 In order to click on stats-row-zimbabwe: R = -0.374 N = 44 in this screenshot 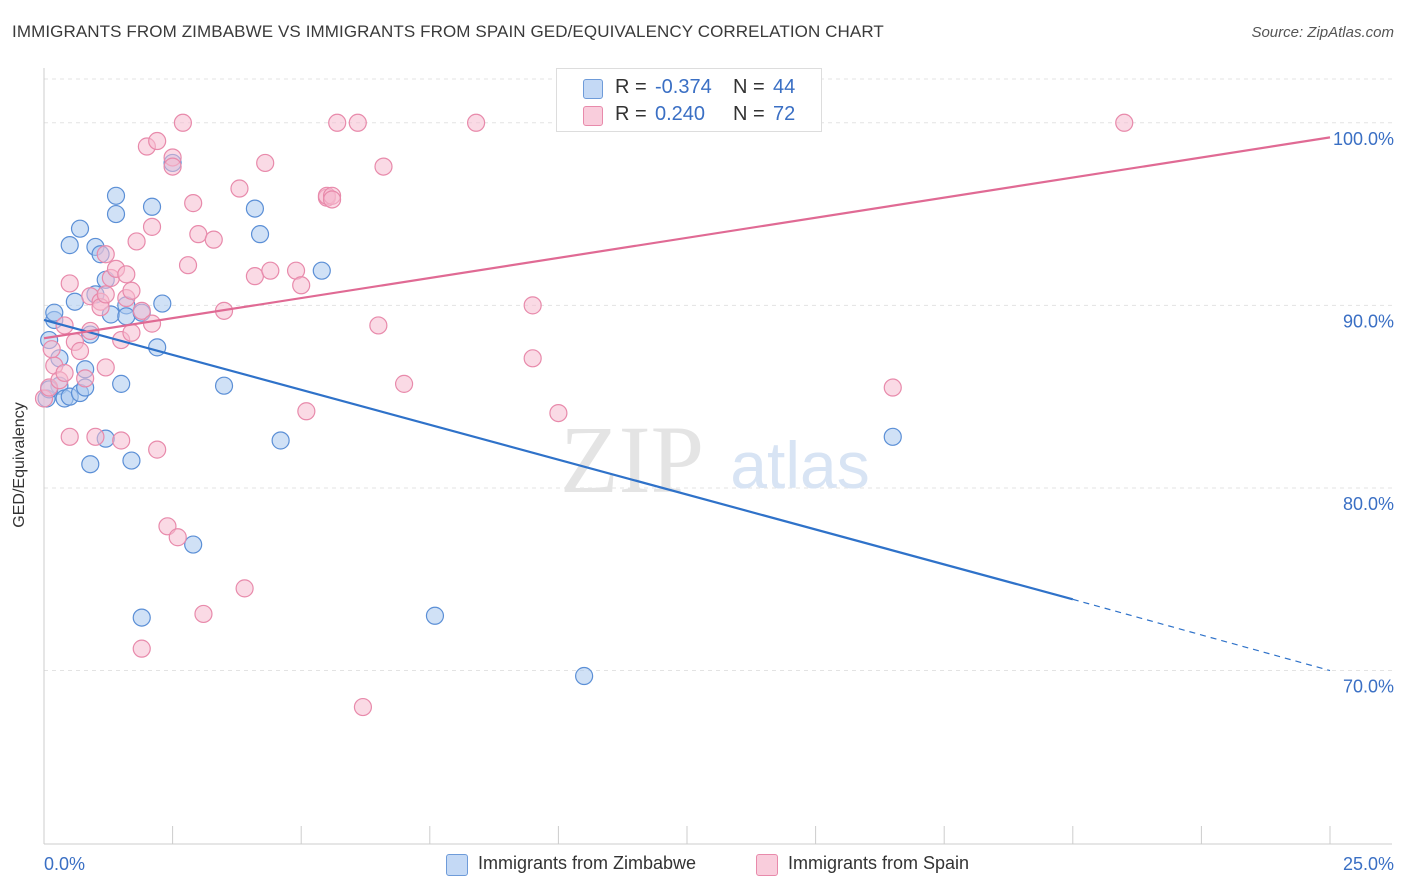, I will do `click(689, 87)`.